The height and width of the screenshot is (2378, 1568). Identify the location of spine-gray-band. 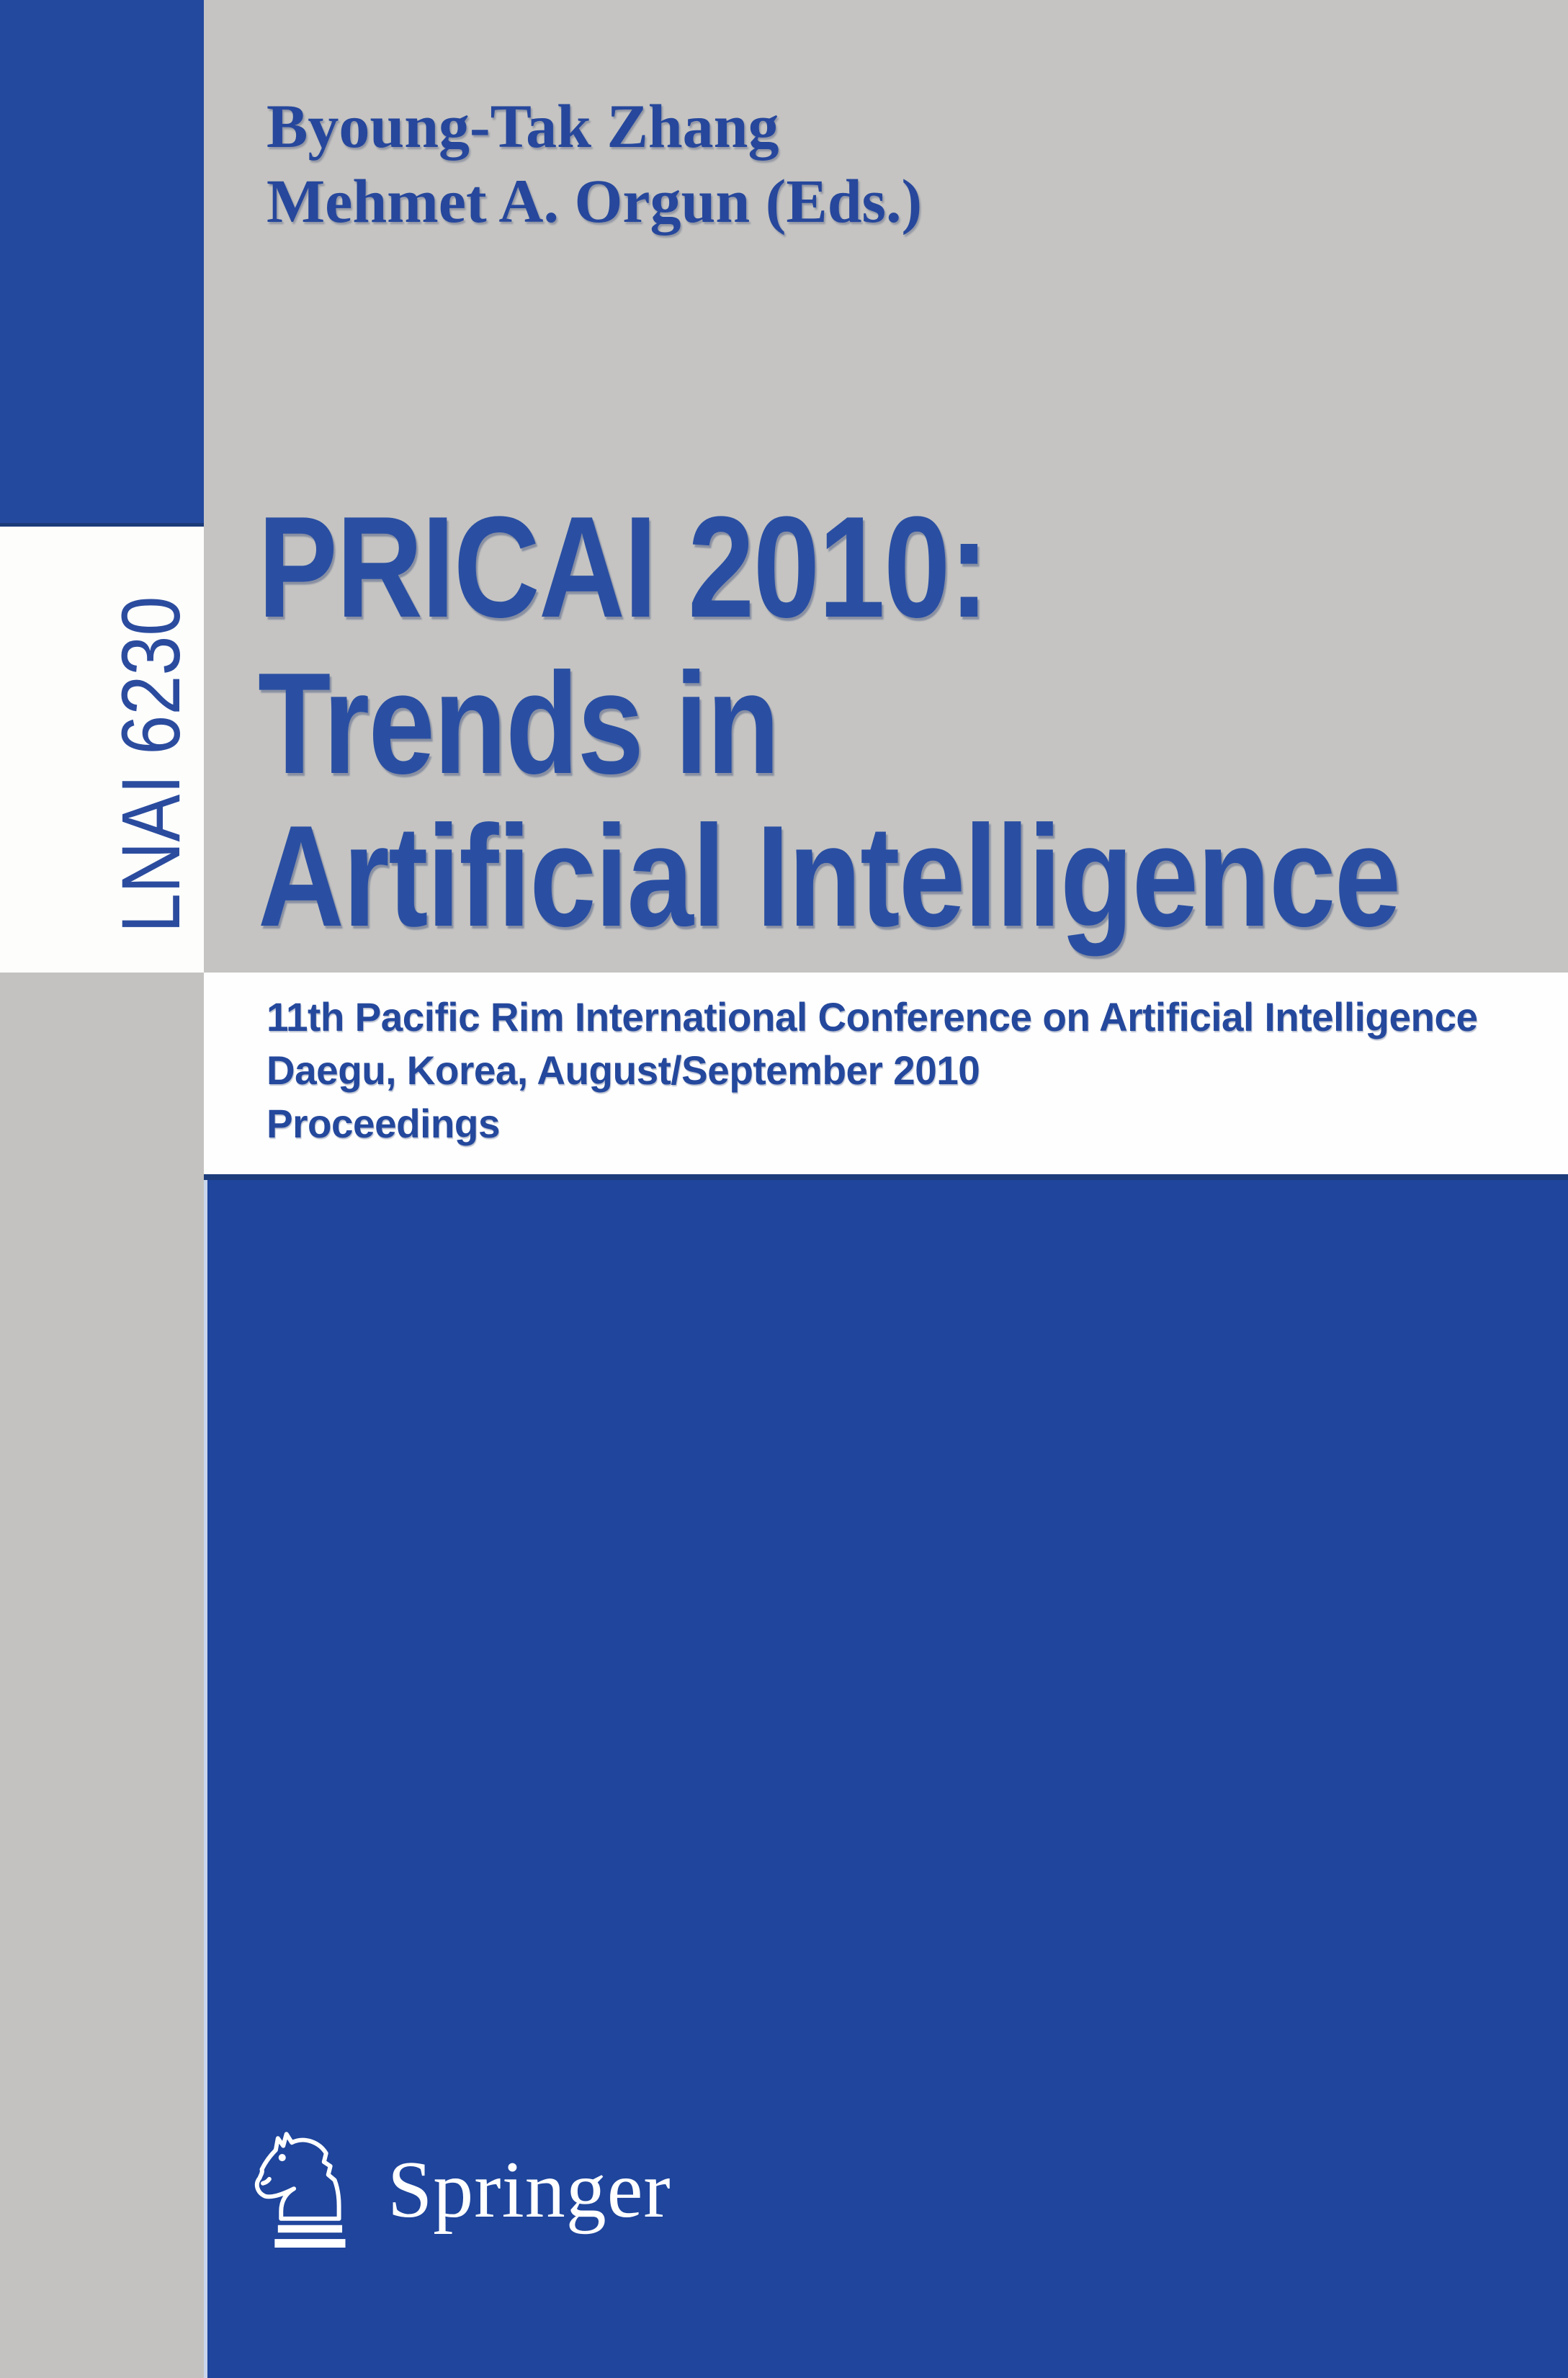
(102, 1675).